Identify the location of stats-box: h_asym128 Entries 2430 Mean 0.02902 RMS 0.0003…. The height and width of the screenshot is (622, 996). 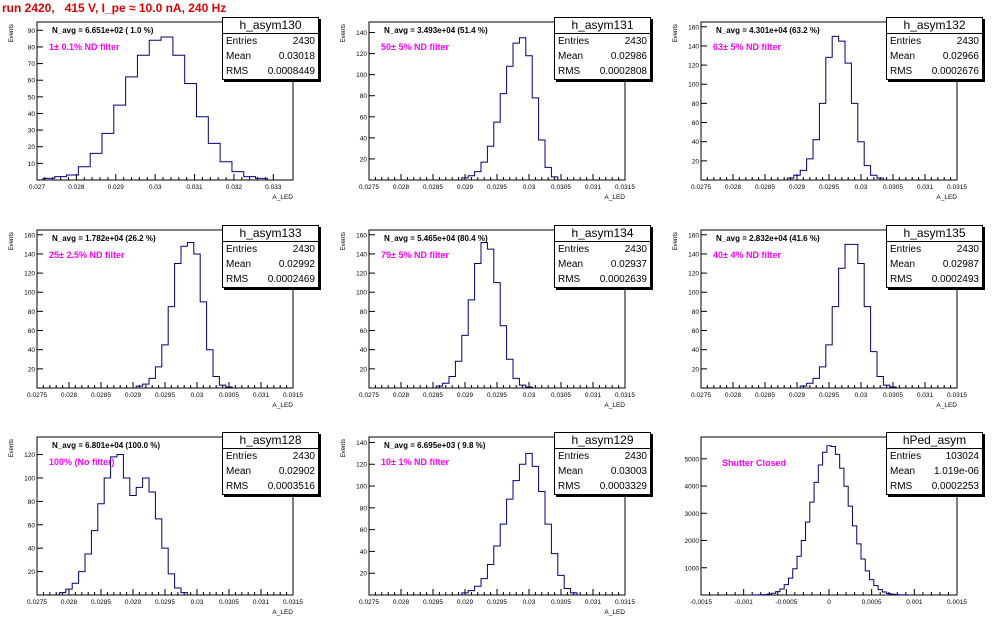
(270, 463).